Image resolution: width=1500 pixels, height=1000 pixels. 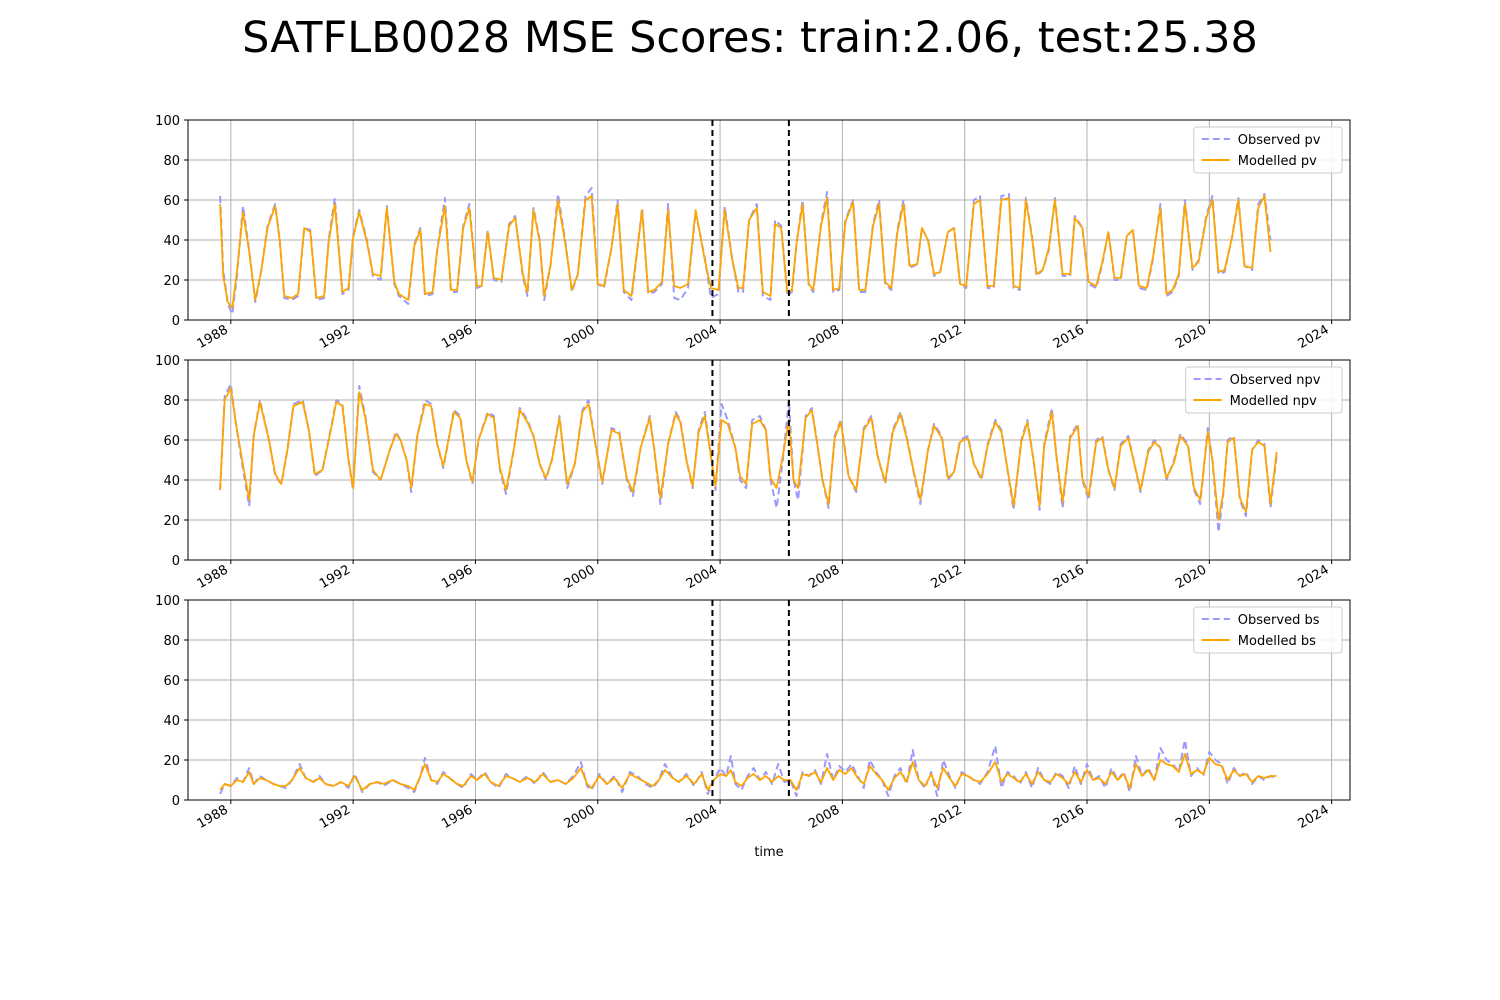 I want to click on legend: Observed pv Modelled pv, so click(x=1268, y=150).